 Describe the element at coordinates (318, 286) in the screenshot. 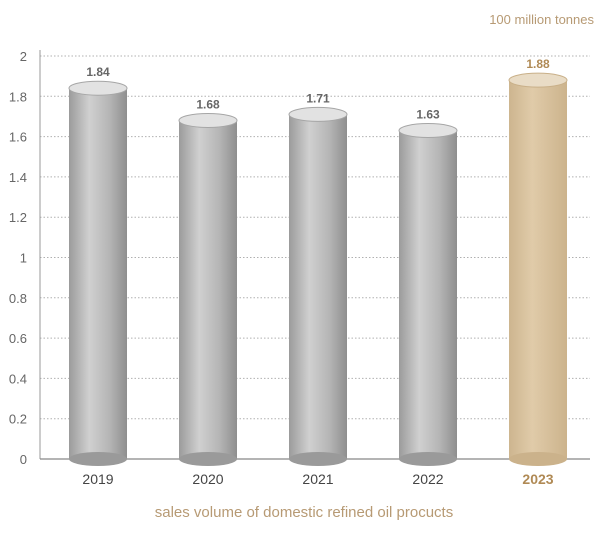

I see `bar-2021` at that location.